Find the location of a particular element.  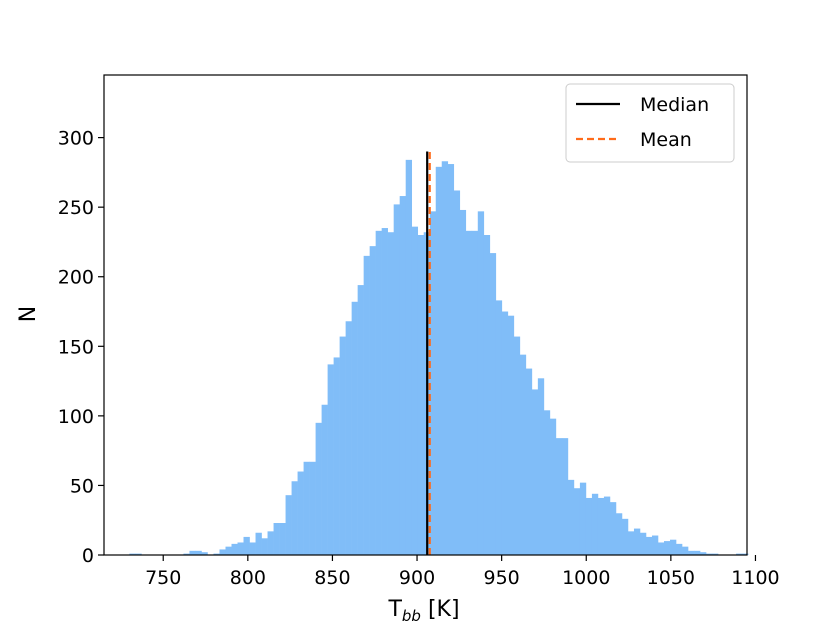

y-tick-label: 0 is located at coordinates (88, 556).